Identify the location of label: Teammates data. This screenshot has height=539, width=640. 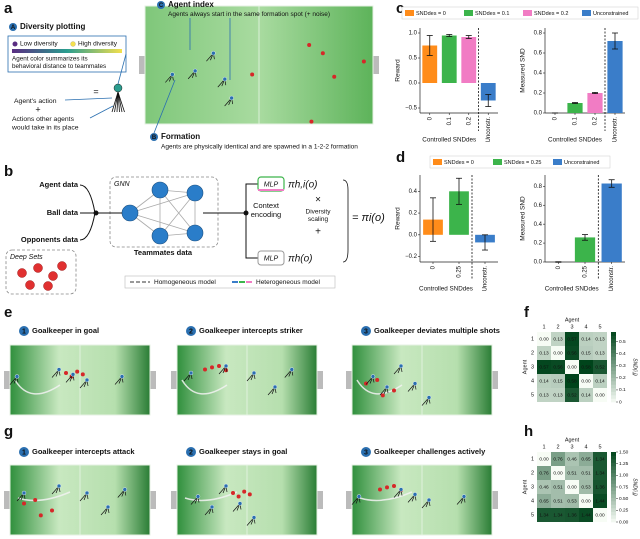
(163, 252).